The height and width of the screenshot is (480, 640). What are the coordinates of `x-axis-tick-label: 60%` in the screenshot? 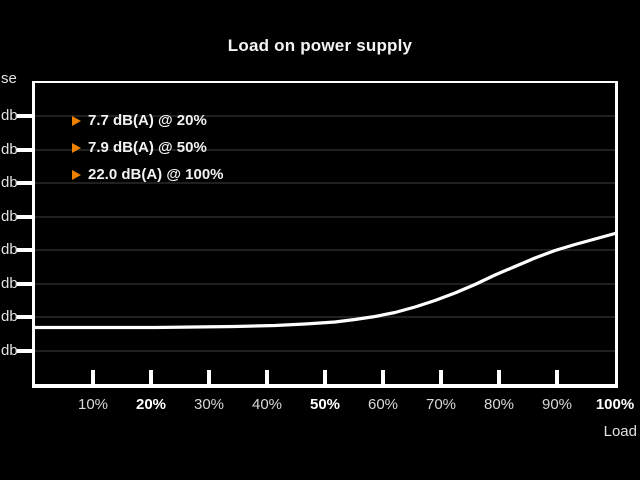 It's located at (383, 404).